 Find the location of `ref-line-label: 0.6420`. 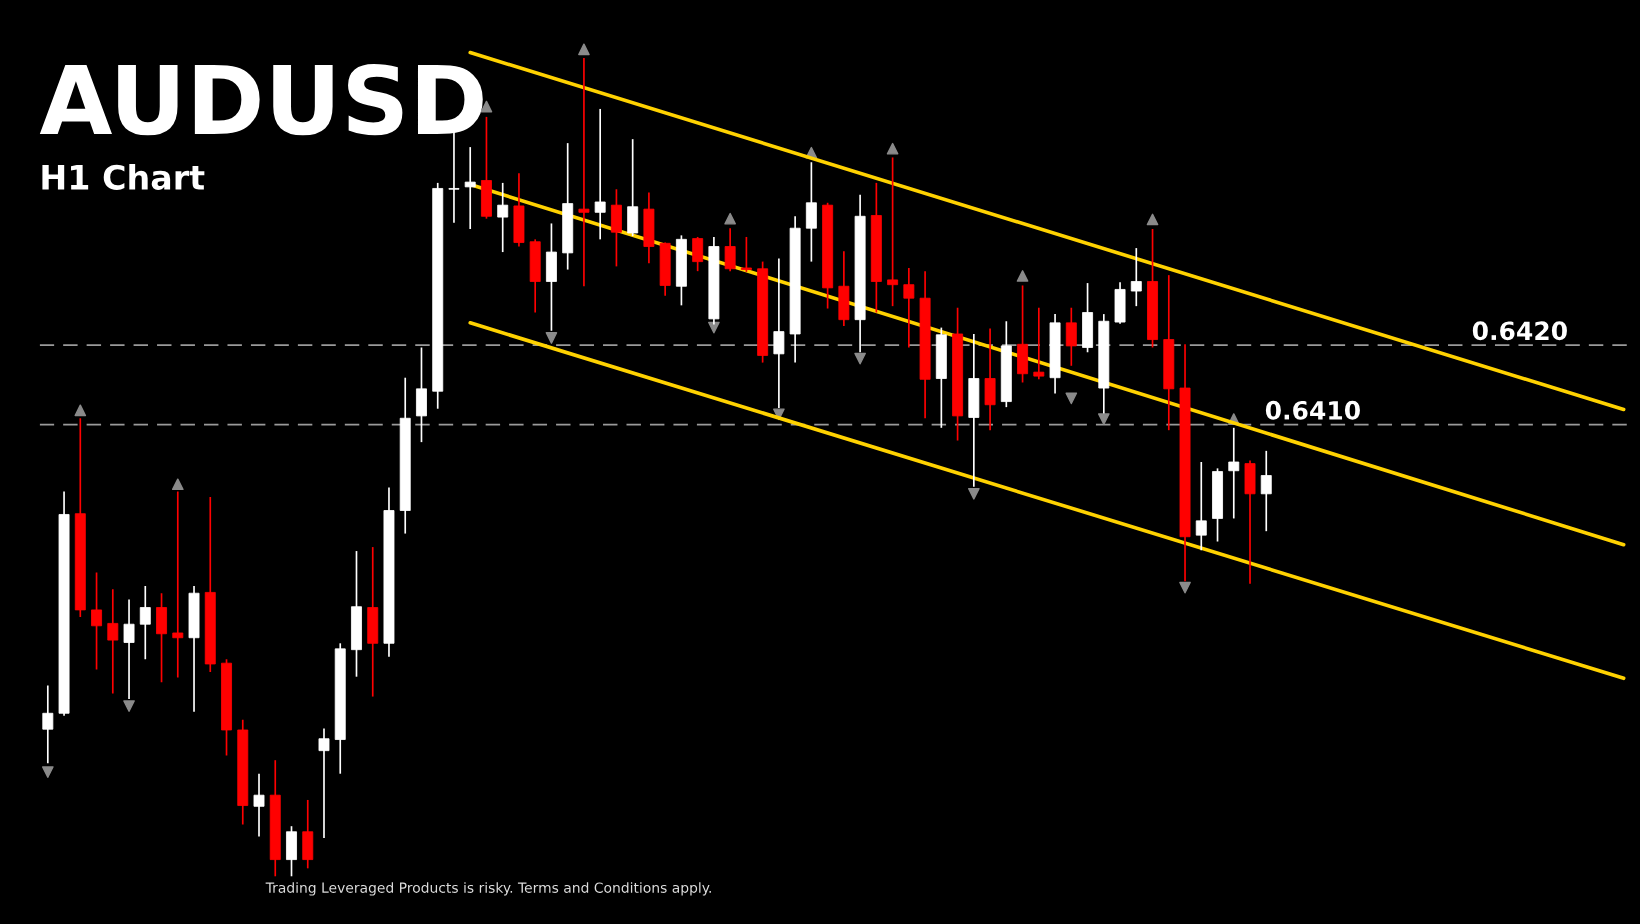

ref-line-label: 0.6420 is located at coordinates (1519, 331).